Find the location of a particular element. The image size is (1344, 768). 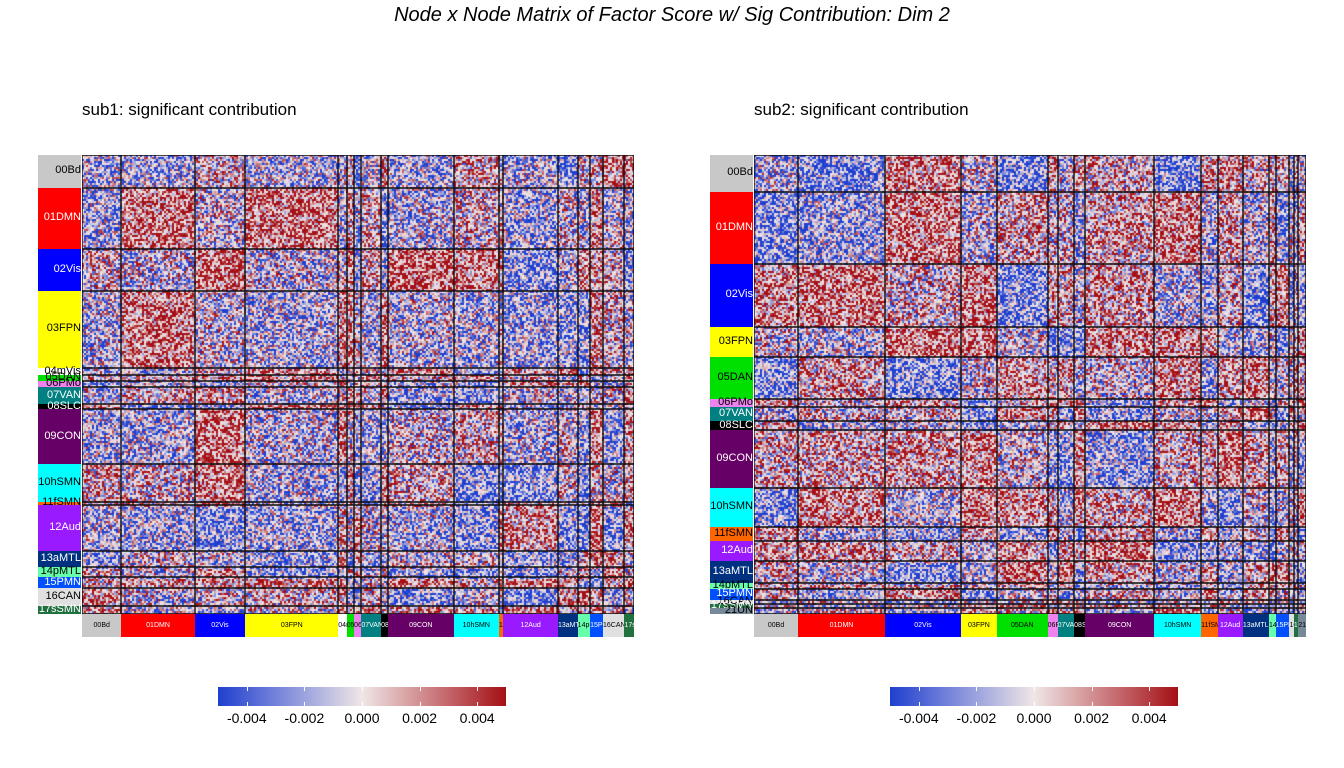

row-network-07VAN is located at coordinates (59, 395).